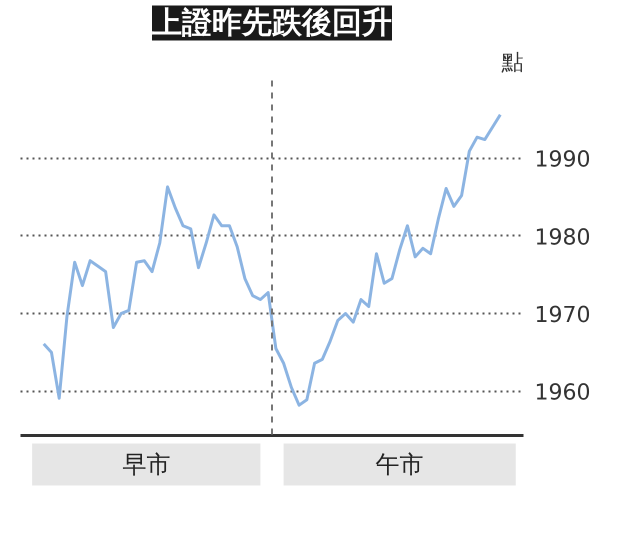 The image size is (619, 540). Describe the element at coordinates (400, 464) in the screenshot. I see `text: 午市` at that location.